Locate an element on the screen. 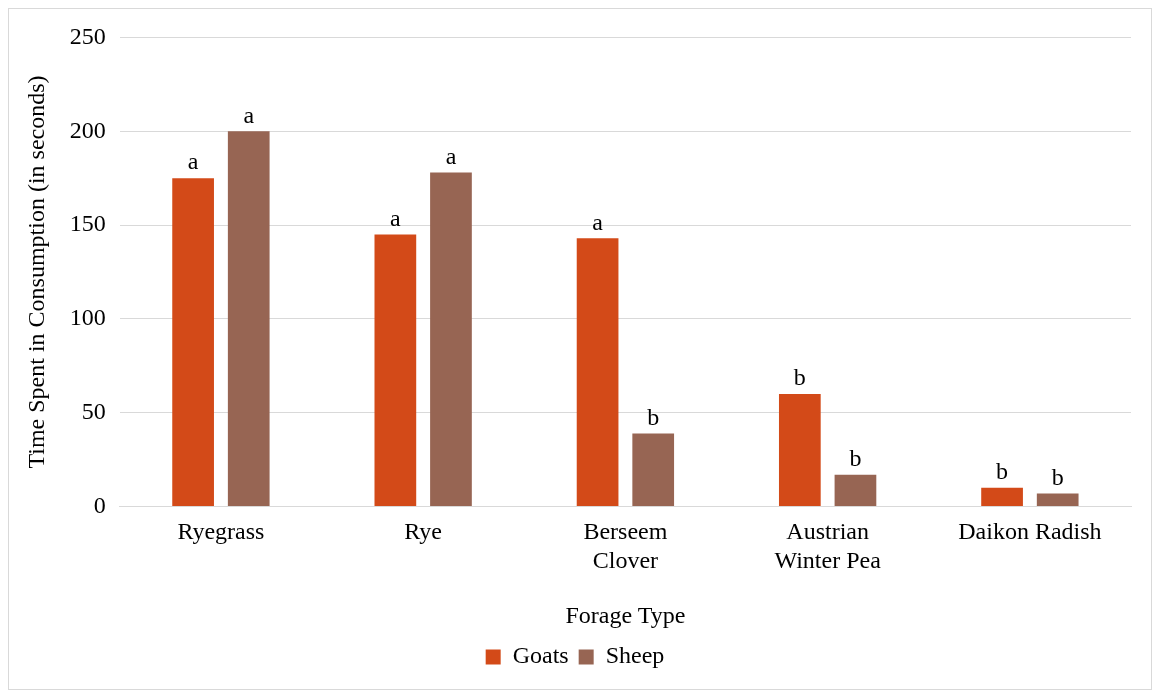 This screenshot has width=1160, height=698. y-tick-label: 0 is located at coordinates (99, 504).